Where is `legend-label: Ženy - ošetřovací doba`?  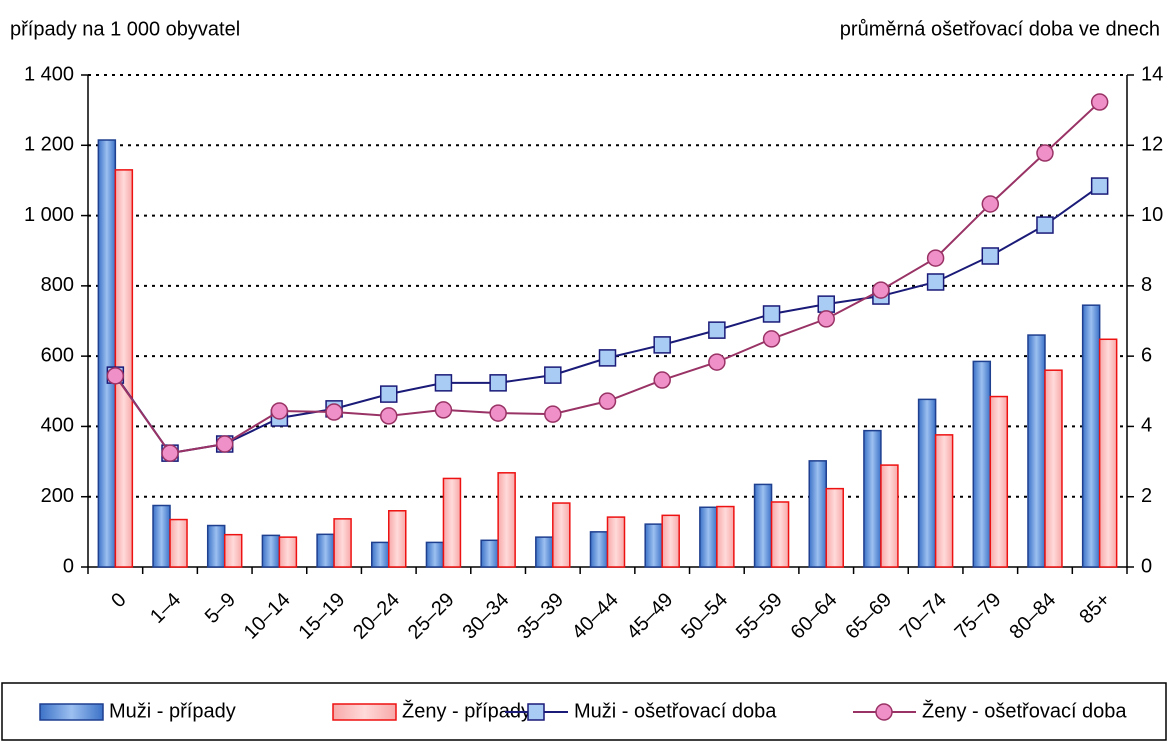
legend-label: Ženy - ošetřovací doba is located at coordinates (1024, 710).